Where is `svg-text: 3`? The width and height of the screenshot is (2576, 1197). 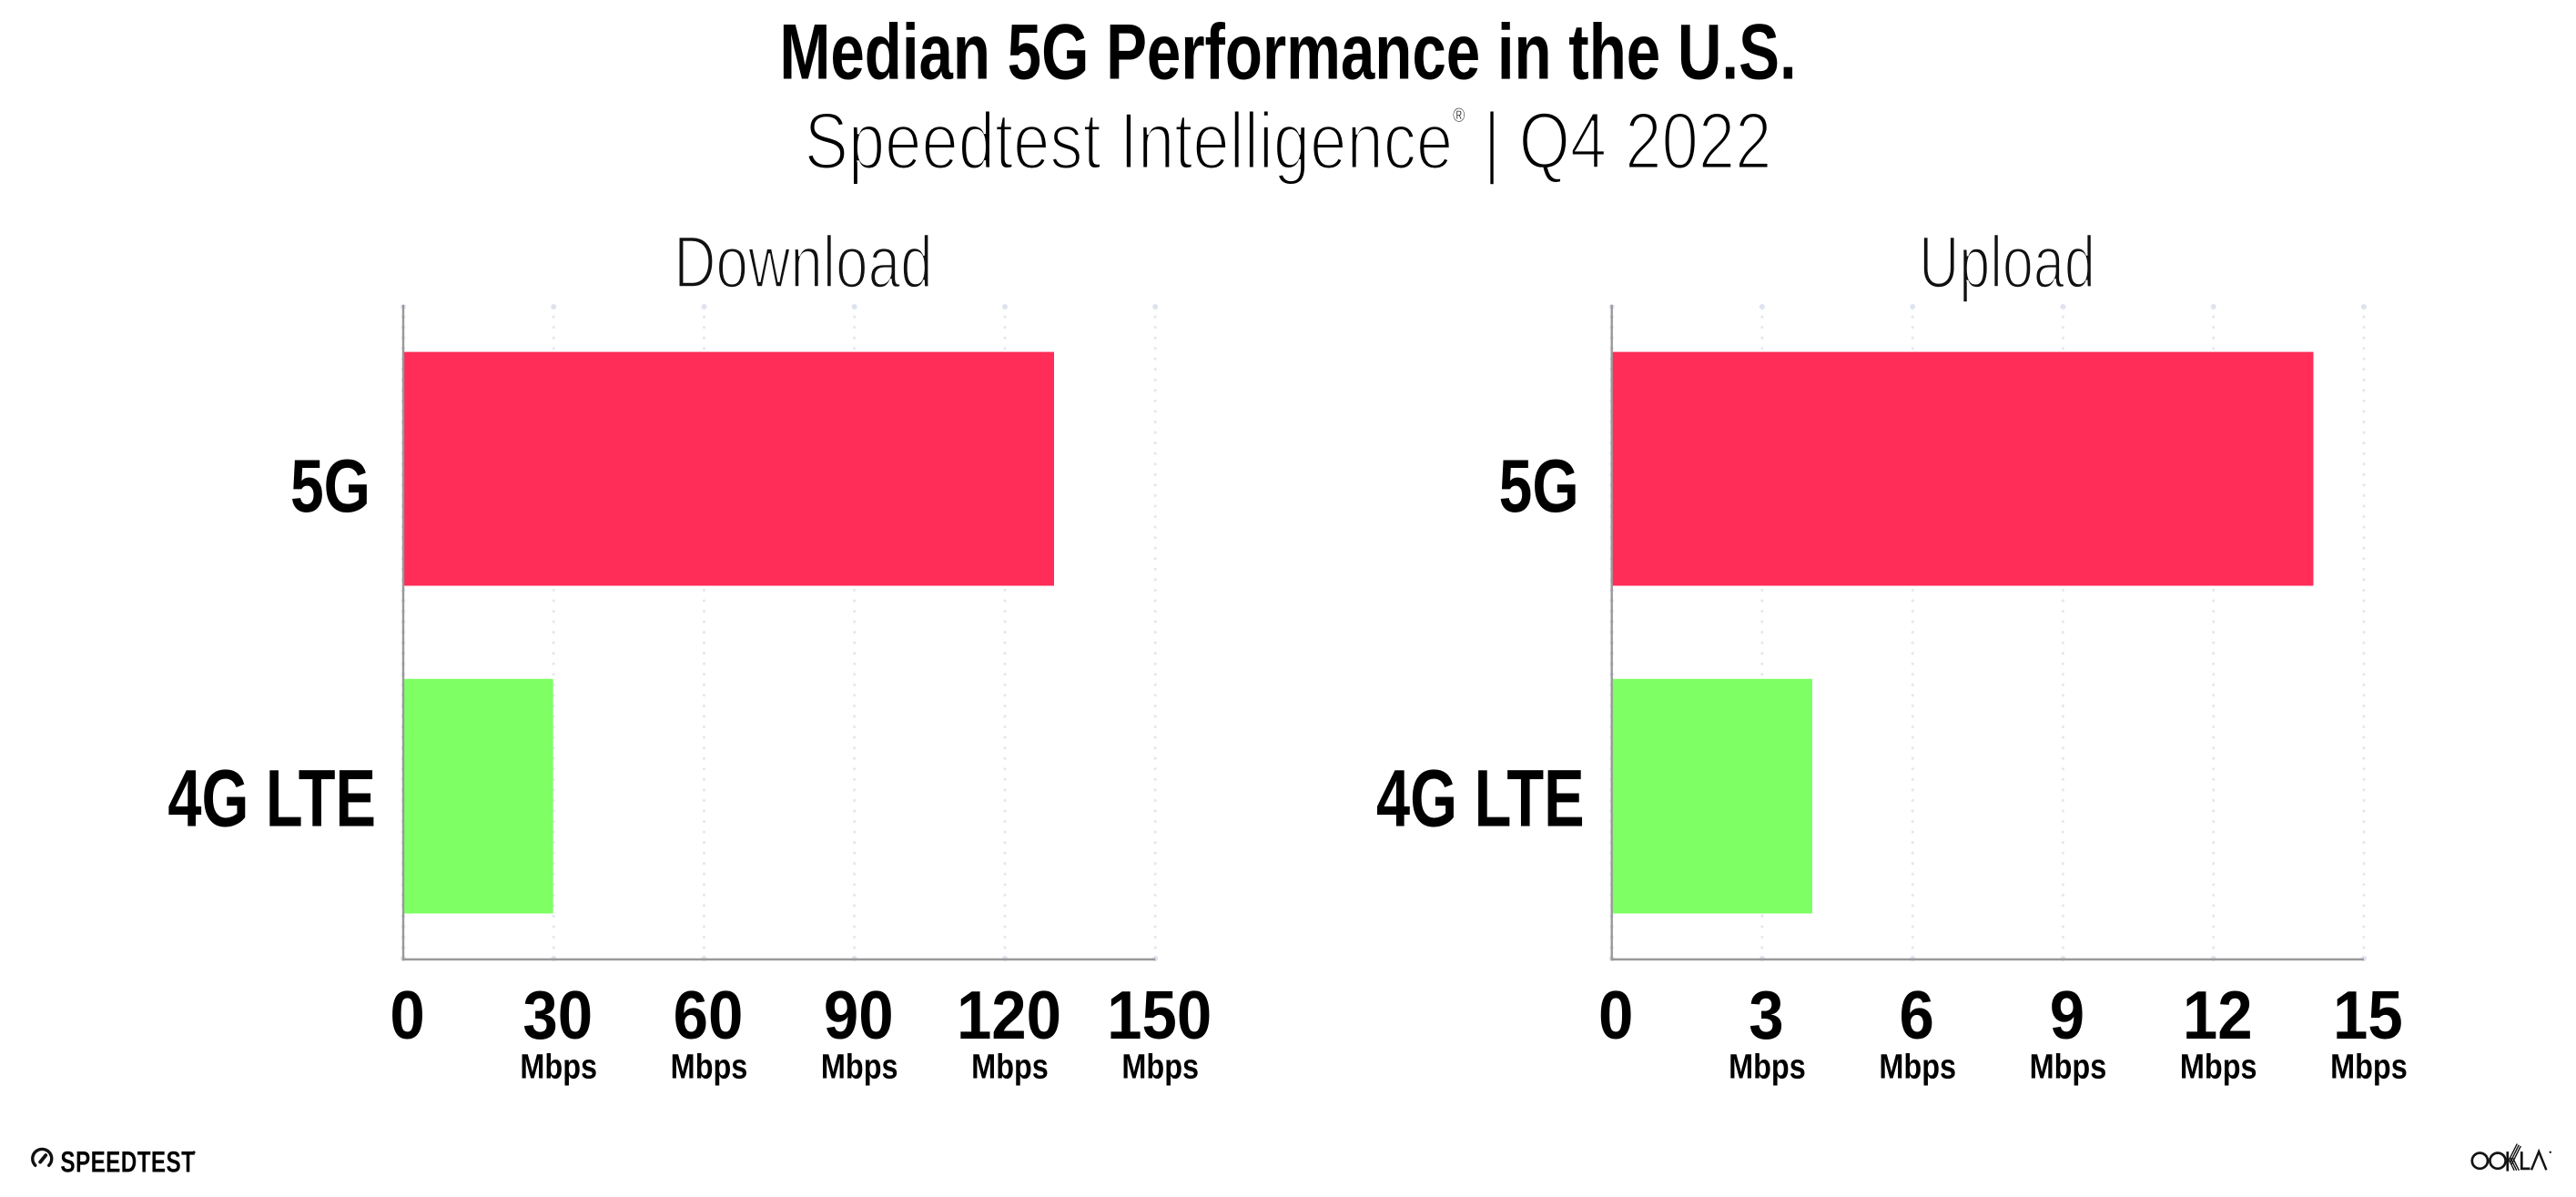 svg-text: 3 is located at coordinates (1766, 1017).